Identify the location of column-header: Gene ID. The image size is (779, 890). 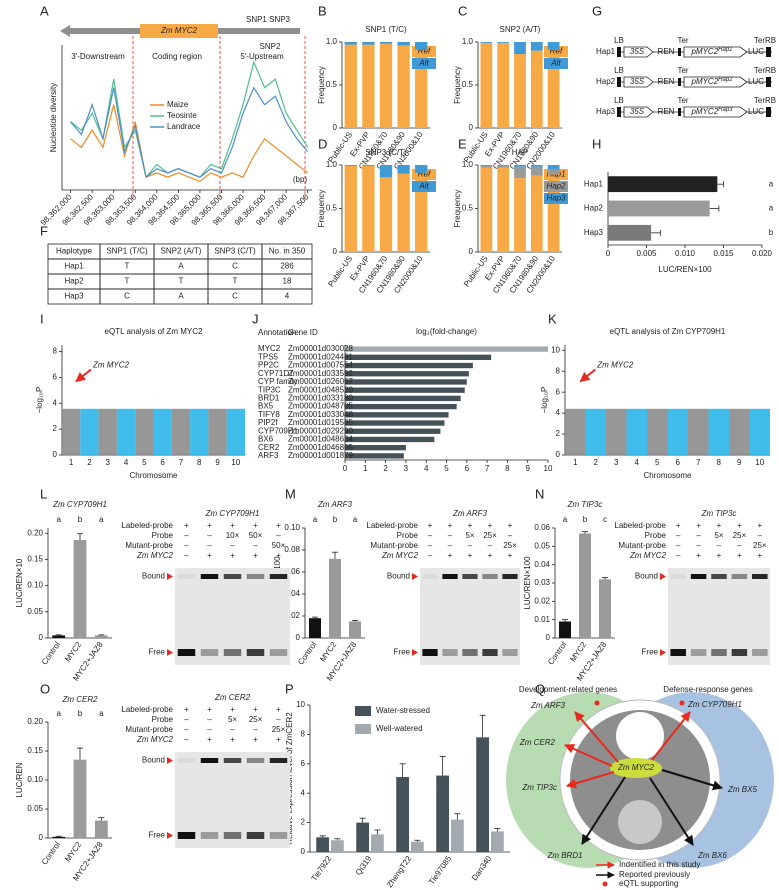
(303, 332).